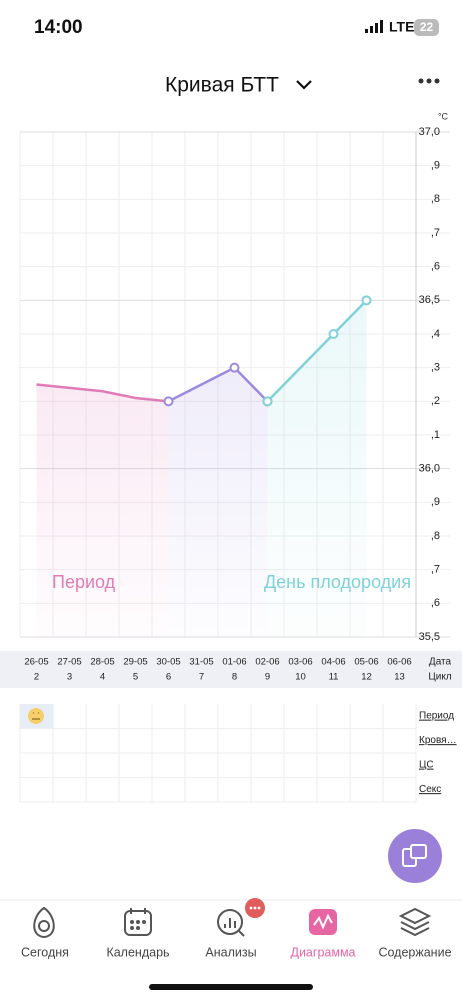 The image size is (462, 1000). What do you see at coordinates (168, 662) in the screenshot?
I see `x-tick-label: 30-05` at bounding box center [168, 662].